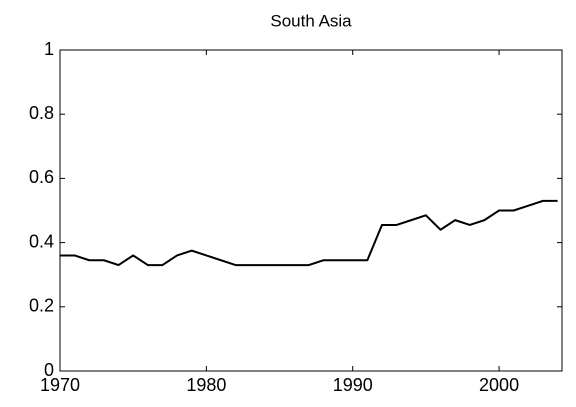 The image size is (576, 407). I want to click on x-tick-label: 2000, so click(499, 385).